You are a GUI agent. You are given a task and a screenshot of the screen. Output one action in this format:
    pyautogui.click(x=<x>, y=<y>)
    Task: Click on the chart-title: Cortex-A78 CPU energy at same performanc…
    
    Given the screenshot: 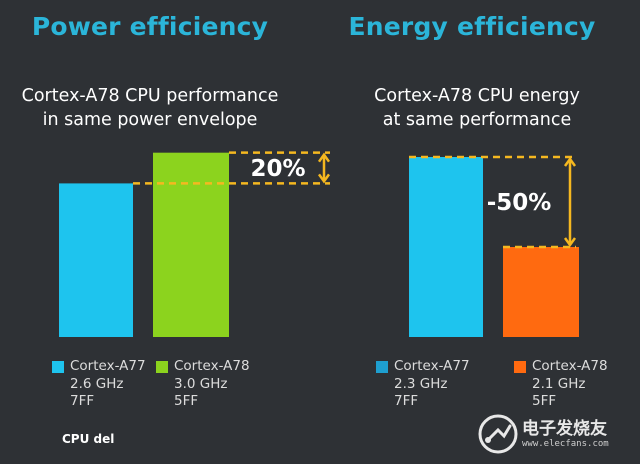 What is the action you would take?
    pyautogui.click(x=477, y=108)
    